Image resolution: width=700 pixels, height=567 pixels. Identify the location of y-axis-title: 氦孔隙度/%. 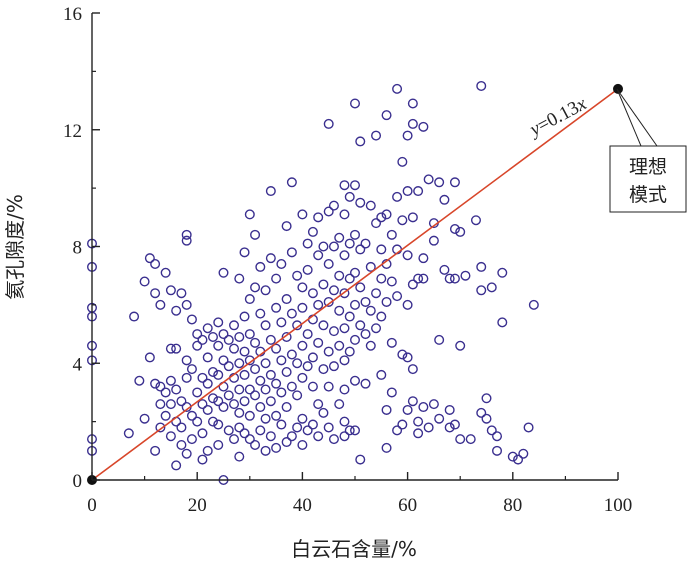
(15, 247).